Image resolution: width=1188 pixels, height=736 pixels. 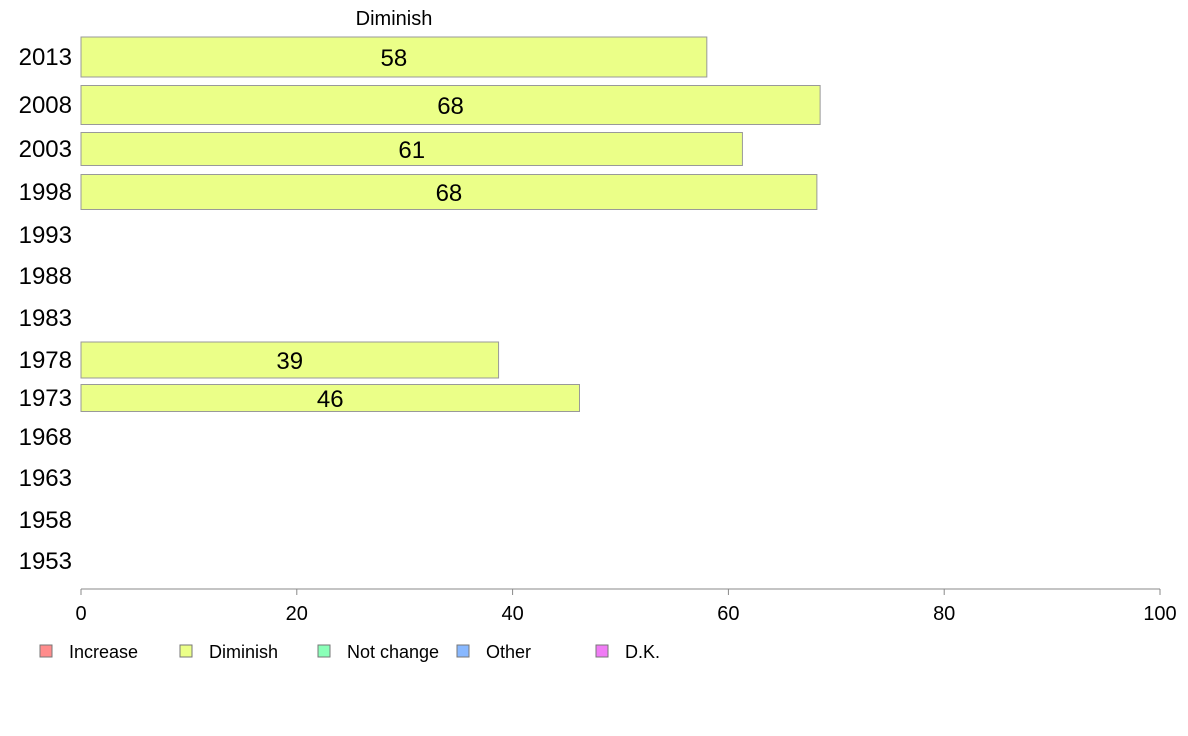 What do you see at coordinates (45, 360) in the screenshot?
I see `category-label-1978: 1978` at bounding box center [45, 360].